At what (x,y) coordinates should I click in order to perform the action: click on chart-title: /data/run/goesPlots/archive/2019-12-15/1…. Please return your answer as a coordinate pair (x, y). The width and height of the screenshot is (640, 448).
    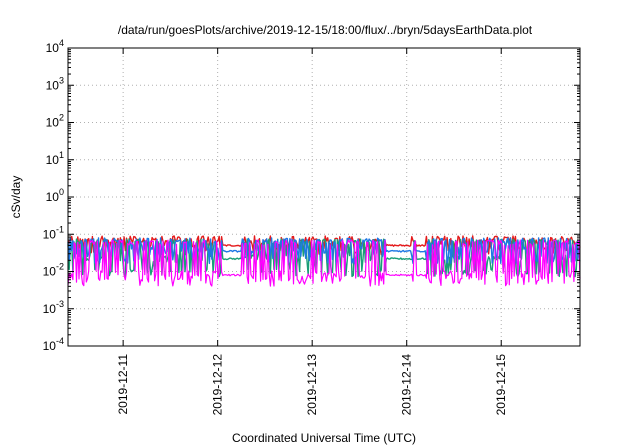
    Looking at the image, I should click on (325, 30).